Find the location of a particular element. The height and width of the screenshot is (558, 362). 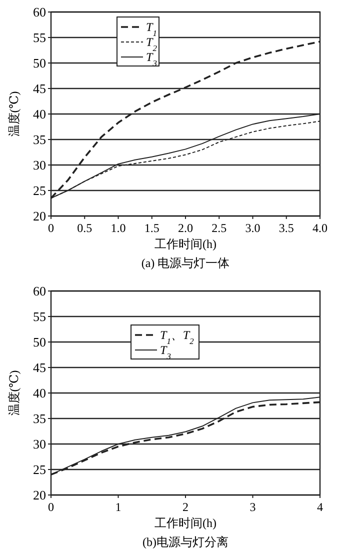

x-tick-label: 1.0 is located at coordinates (118, 228).